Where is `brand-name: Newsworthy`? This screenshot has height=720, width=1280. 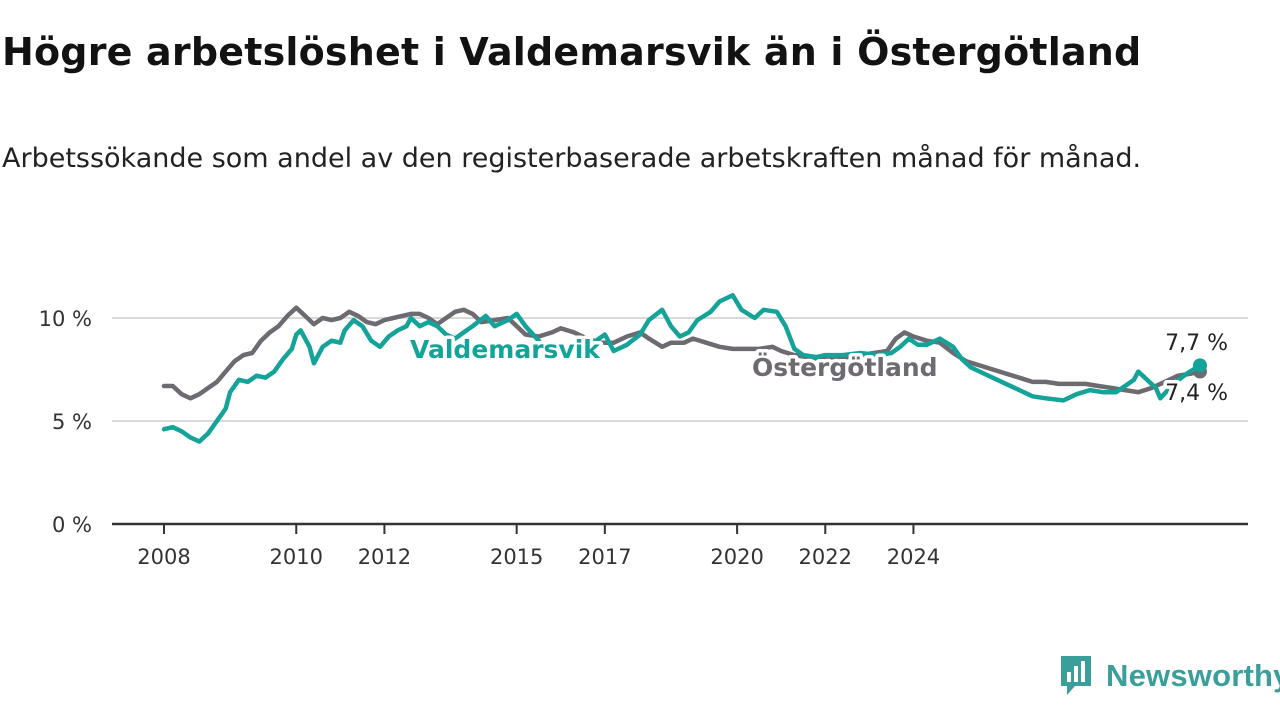 brand-name: Newsworthy is located at coordinates (1193, 675).